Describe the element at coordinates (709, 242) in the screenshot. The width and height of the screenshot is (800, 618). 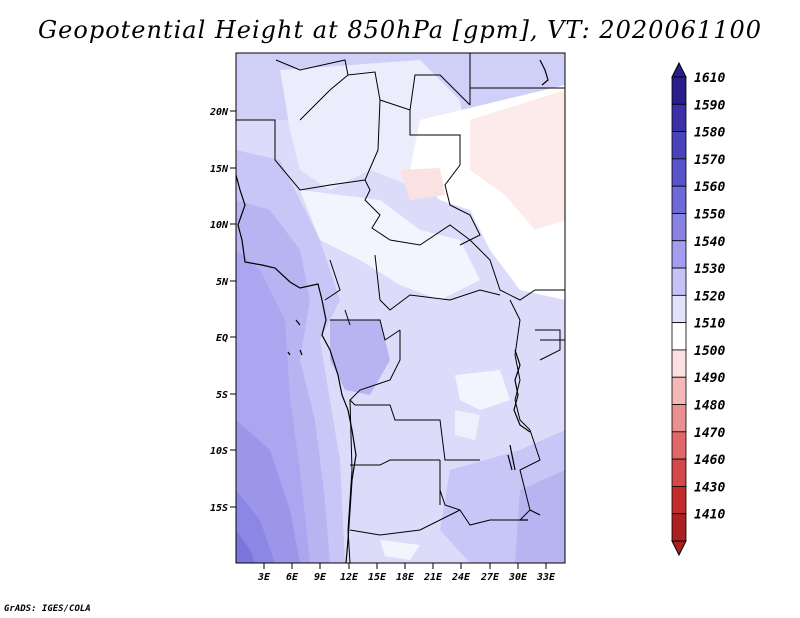
I see `colorbar-label: 1540` at that location.